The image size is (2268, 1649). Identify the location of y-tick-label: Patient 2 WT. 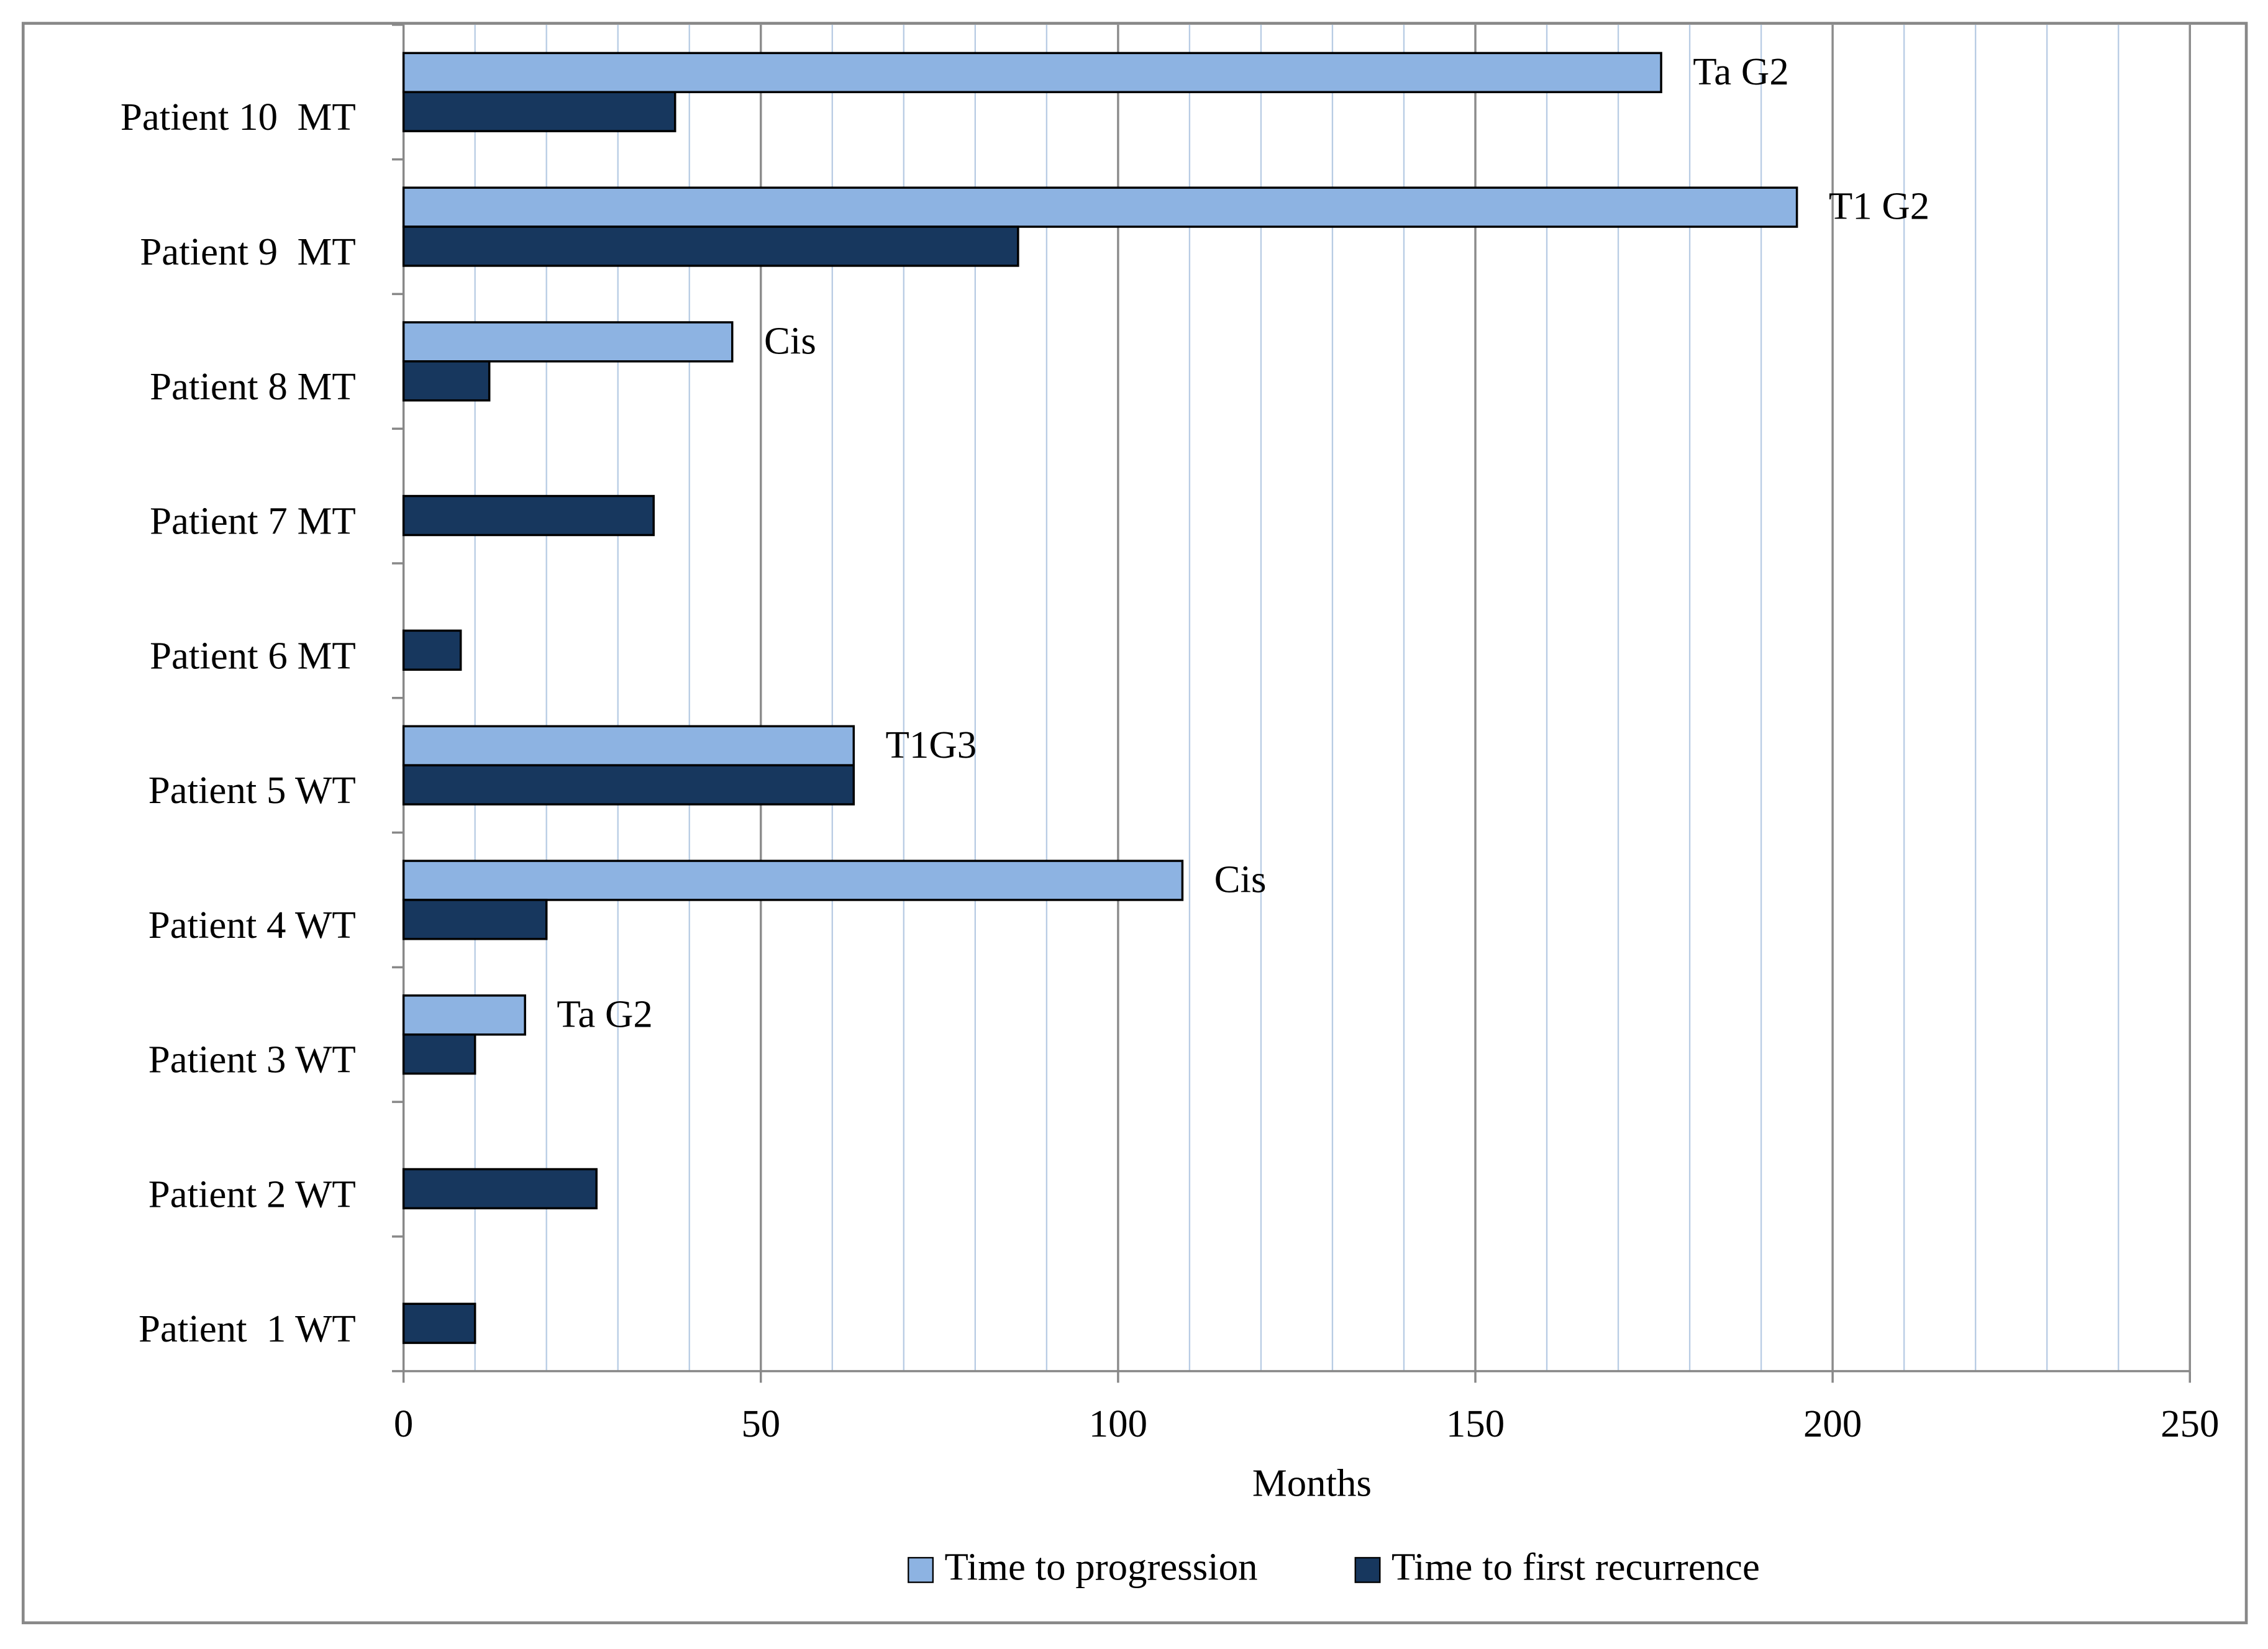
(252, 1193).